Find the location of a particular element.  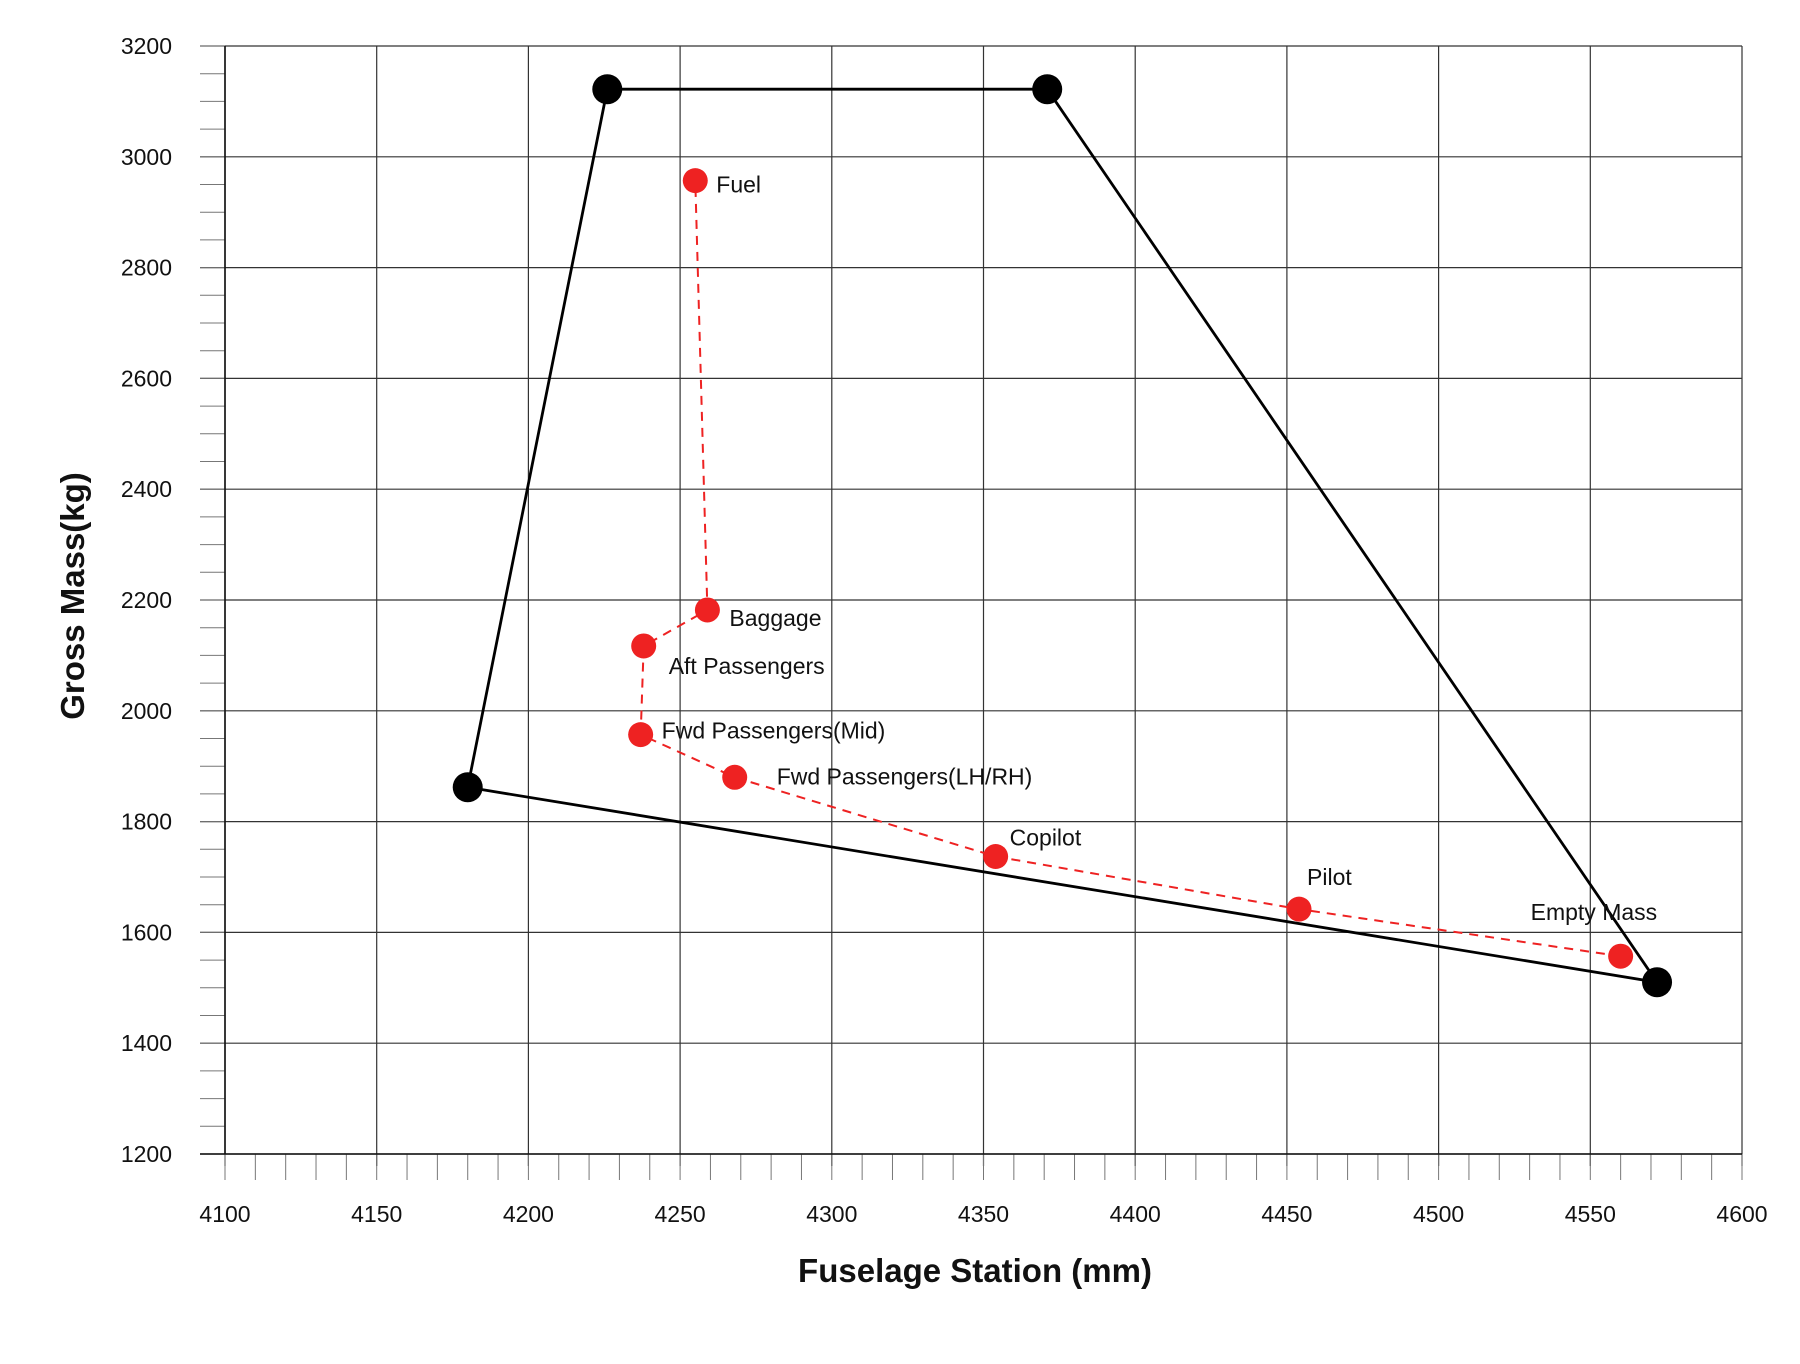

y-tick-label: 2800 is located at coordinates (146, 268).